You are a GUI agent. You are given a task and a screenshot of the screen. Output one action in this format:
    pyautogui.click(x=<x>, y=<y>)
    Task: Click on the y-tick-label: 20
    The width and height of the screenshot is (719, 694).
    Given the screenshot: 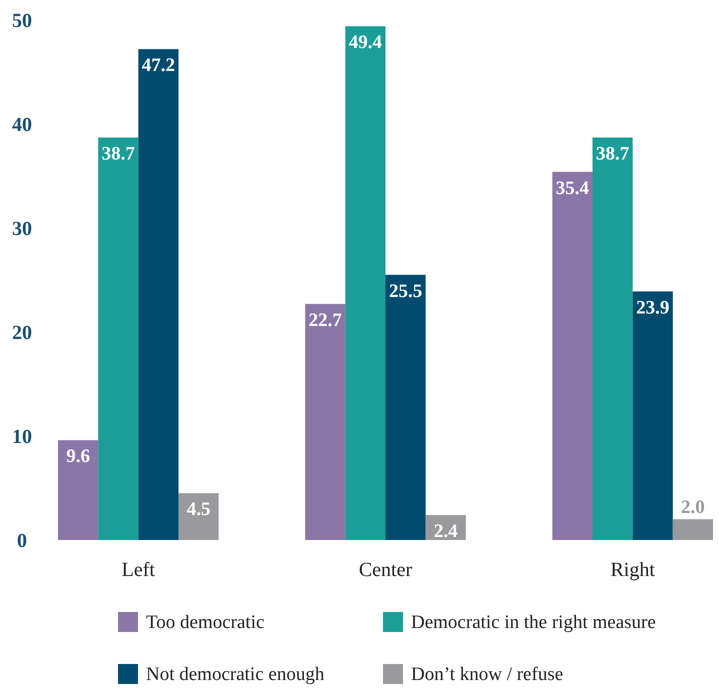 What is the action you would take?
    pyautogui.click(x=22, y=333)
    